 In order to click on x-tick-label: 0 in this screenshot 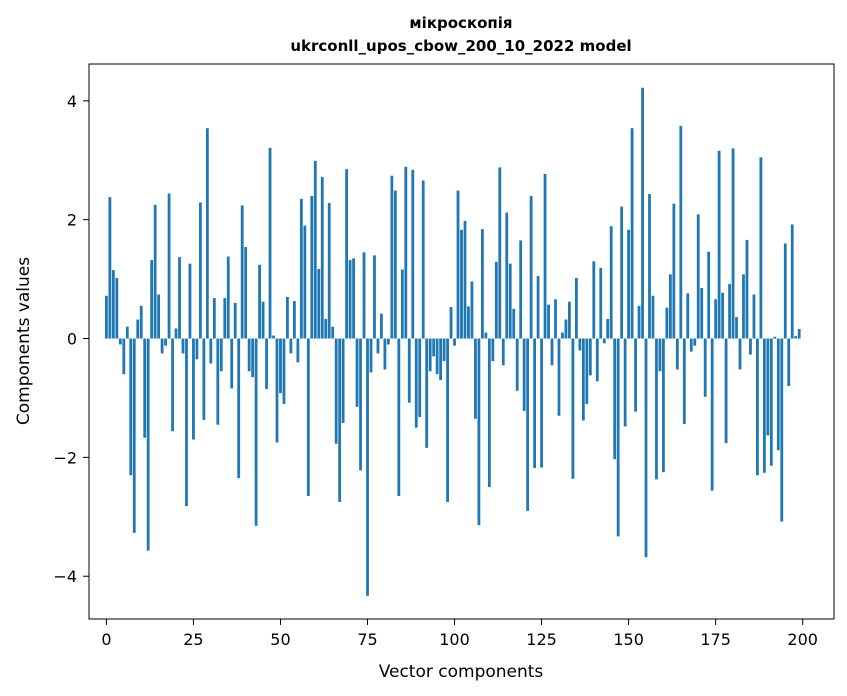, I will do `click(106, 639)`.